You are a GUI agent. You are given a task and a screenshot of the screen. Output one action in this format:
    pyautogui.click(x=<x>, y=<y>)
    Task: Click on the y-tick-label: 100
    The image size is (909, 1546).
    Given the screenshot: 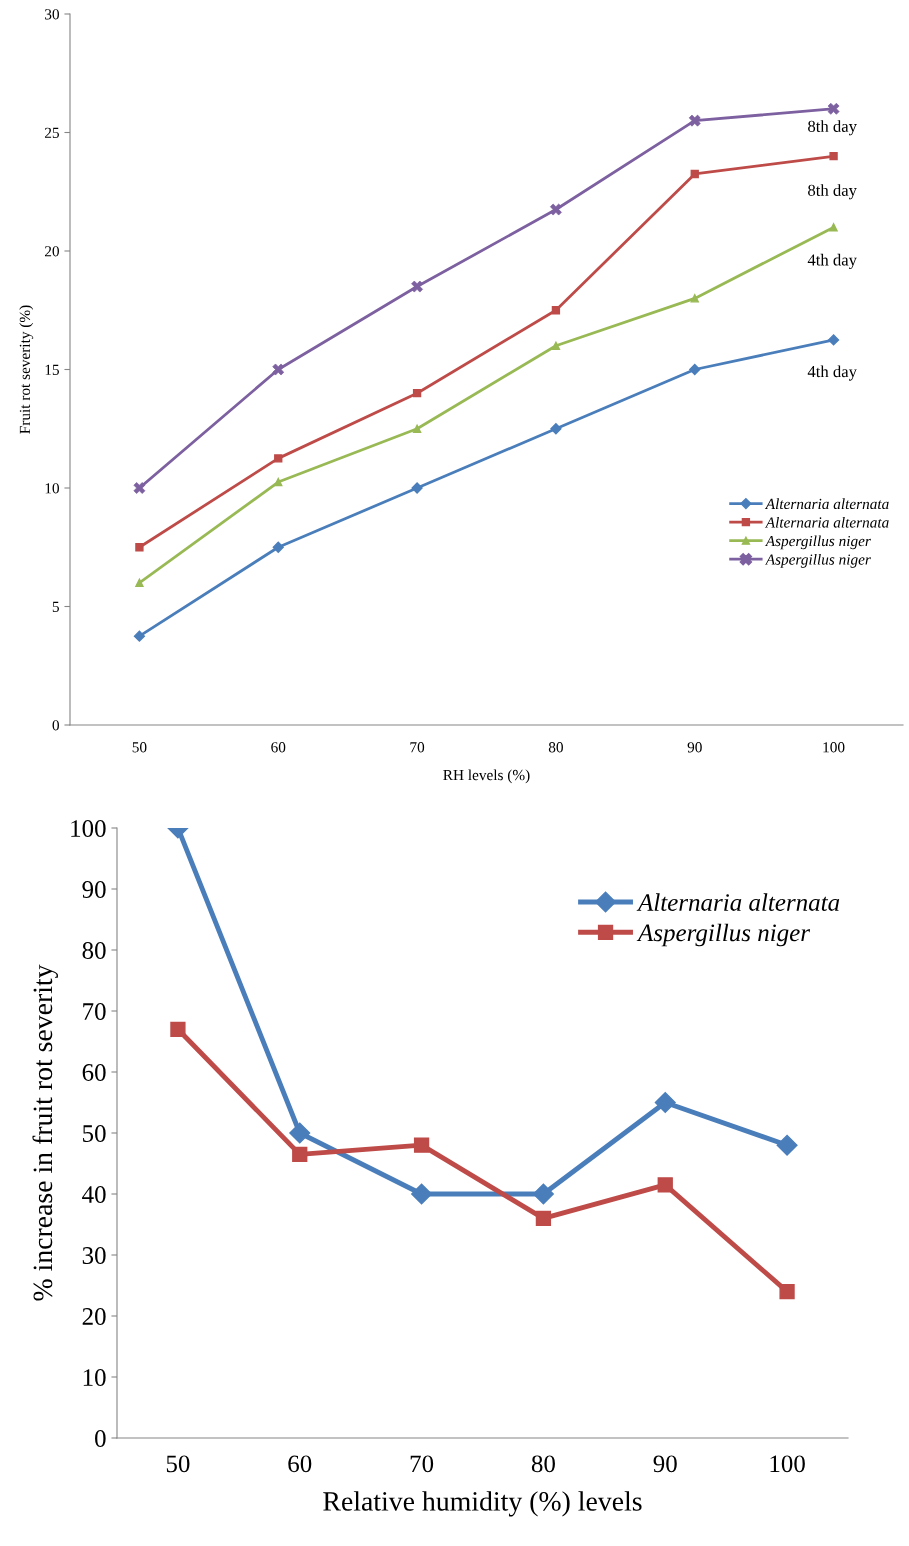 What is the action you would take?
    pyautogui.click(x=88, y=828)
    